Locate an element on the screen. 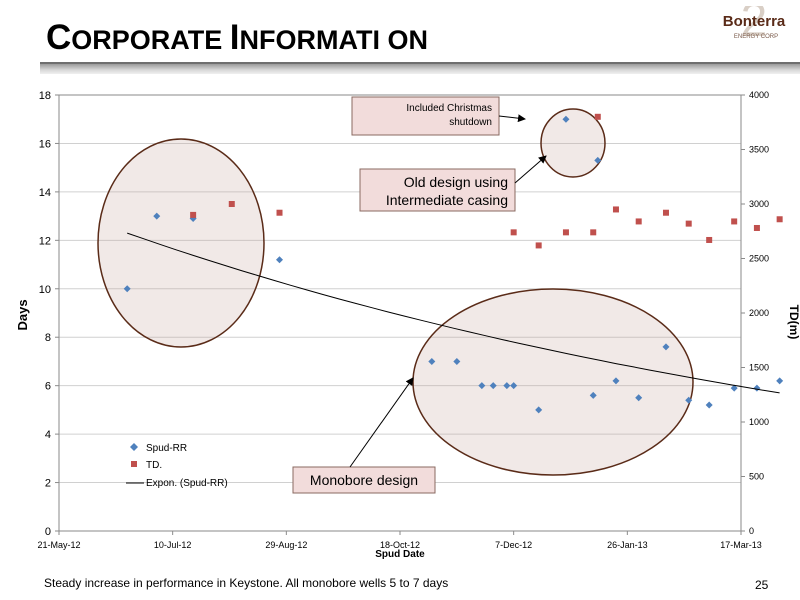 The image size is (800, 600). y2-tick-label: 500 is located at coordinates (756, 477).